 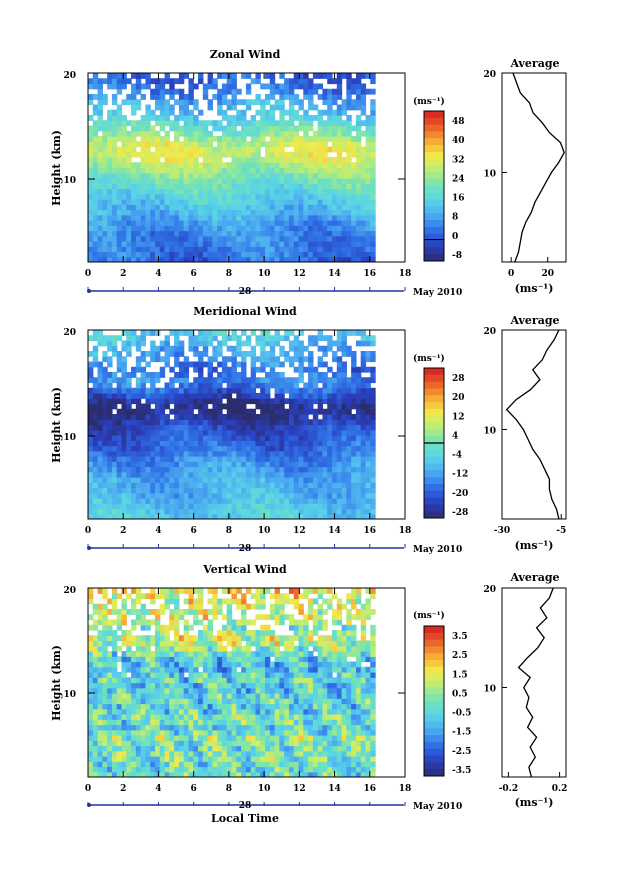 I want to click on colorbar-step, so click(x=434, y=258).